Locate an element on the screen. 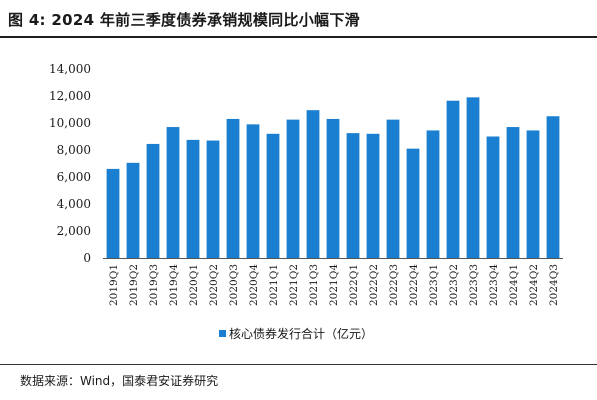 Image resolution: width=597 pixels, height=400 pixels. bar-2021Q4 is located at coordinates (333, 188).